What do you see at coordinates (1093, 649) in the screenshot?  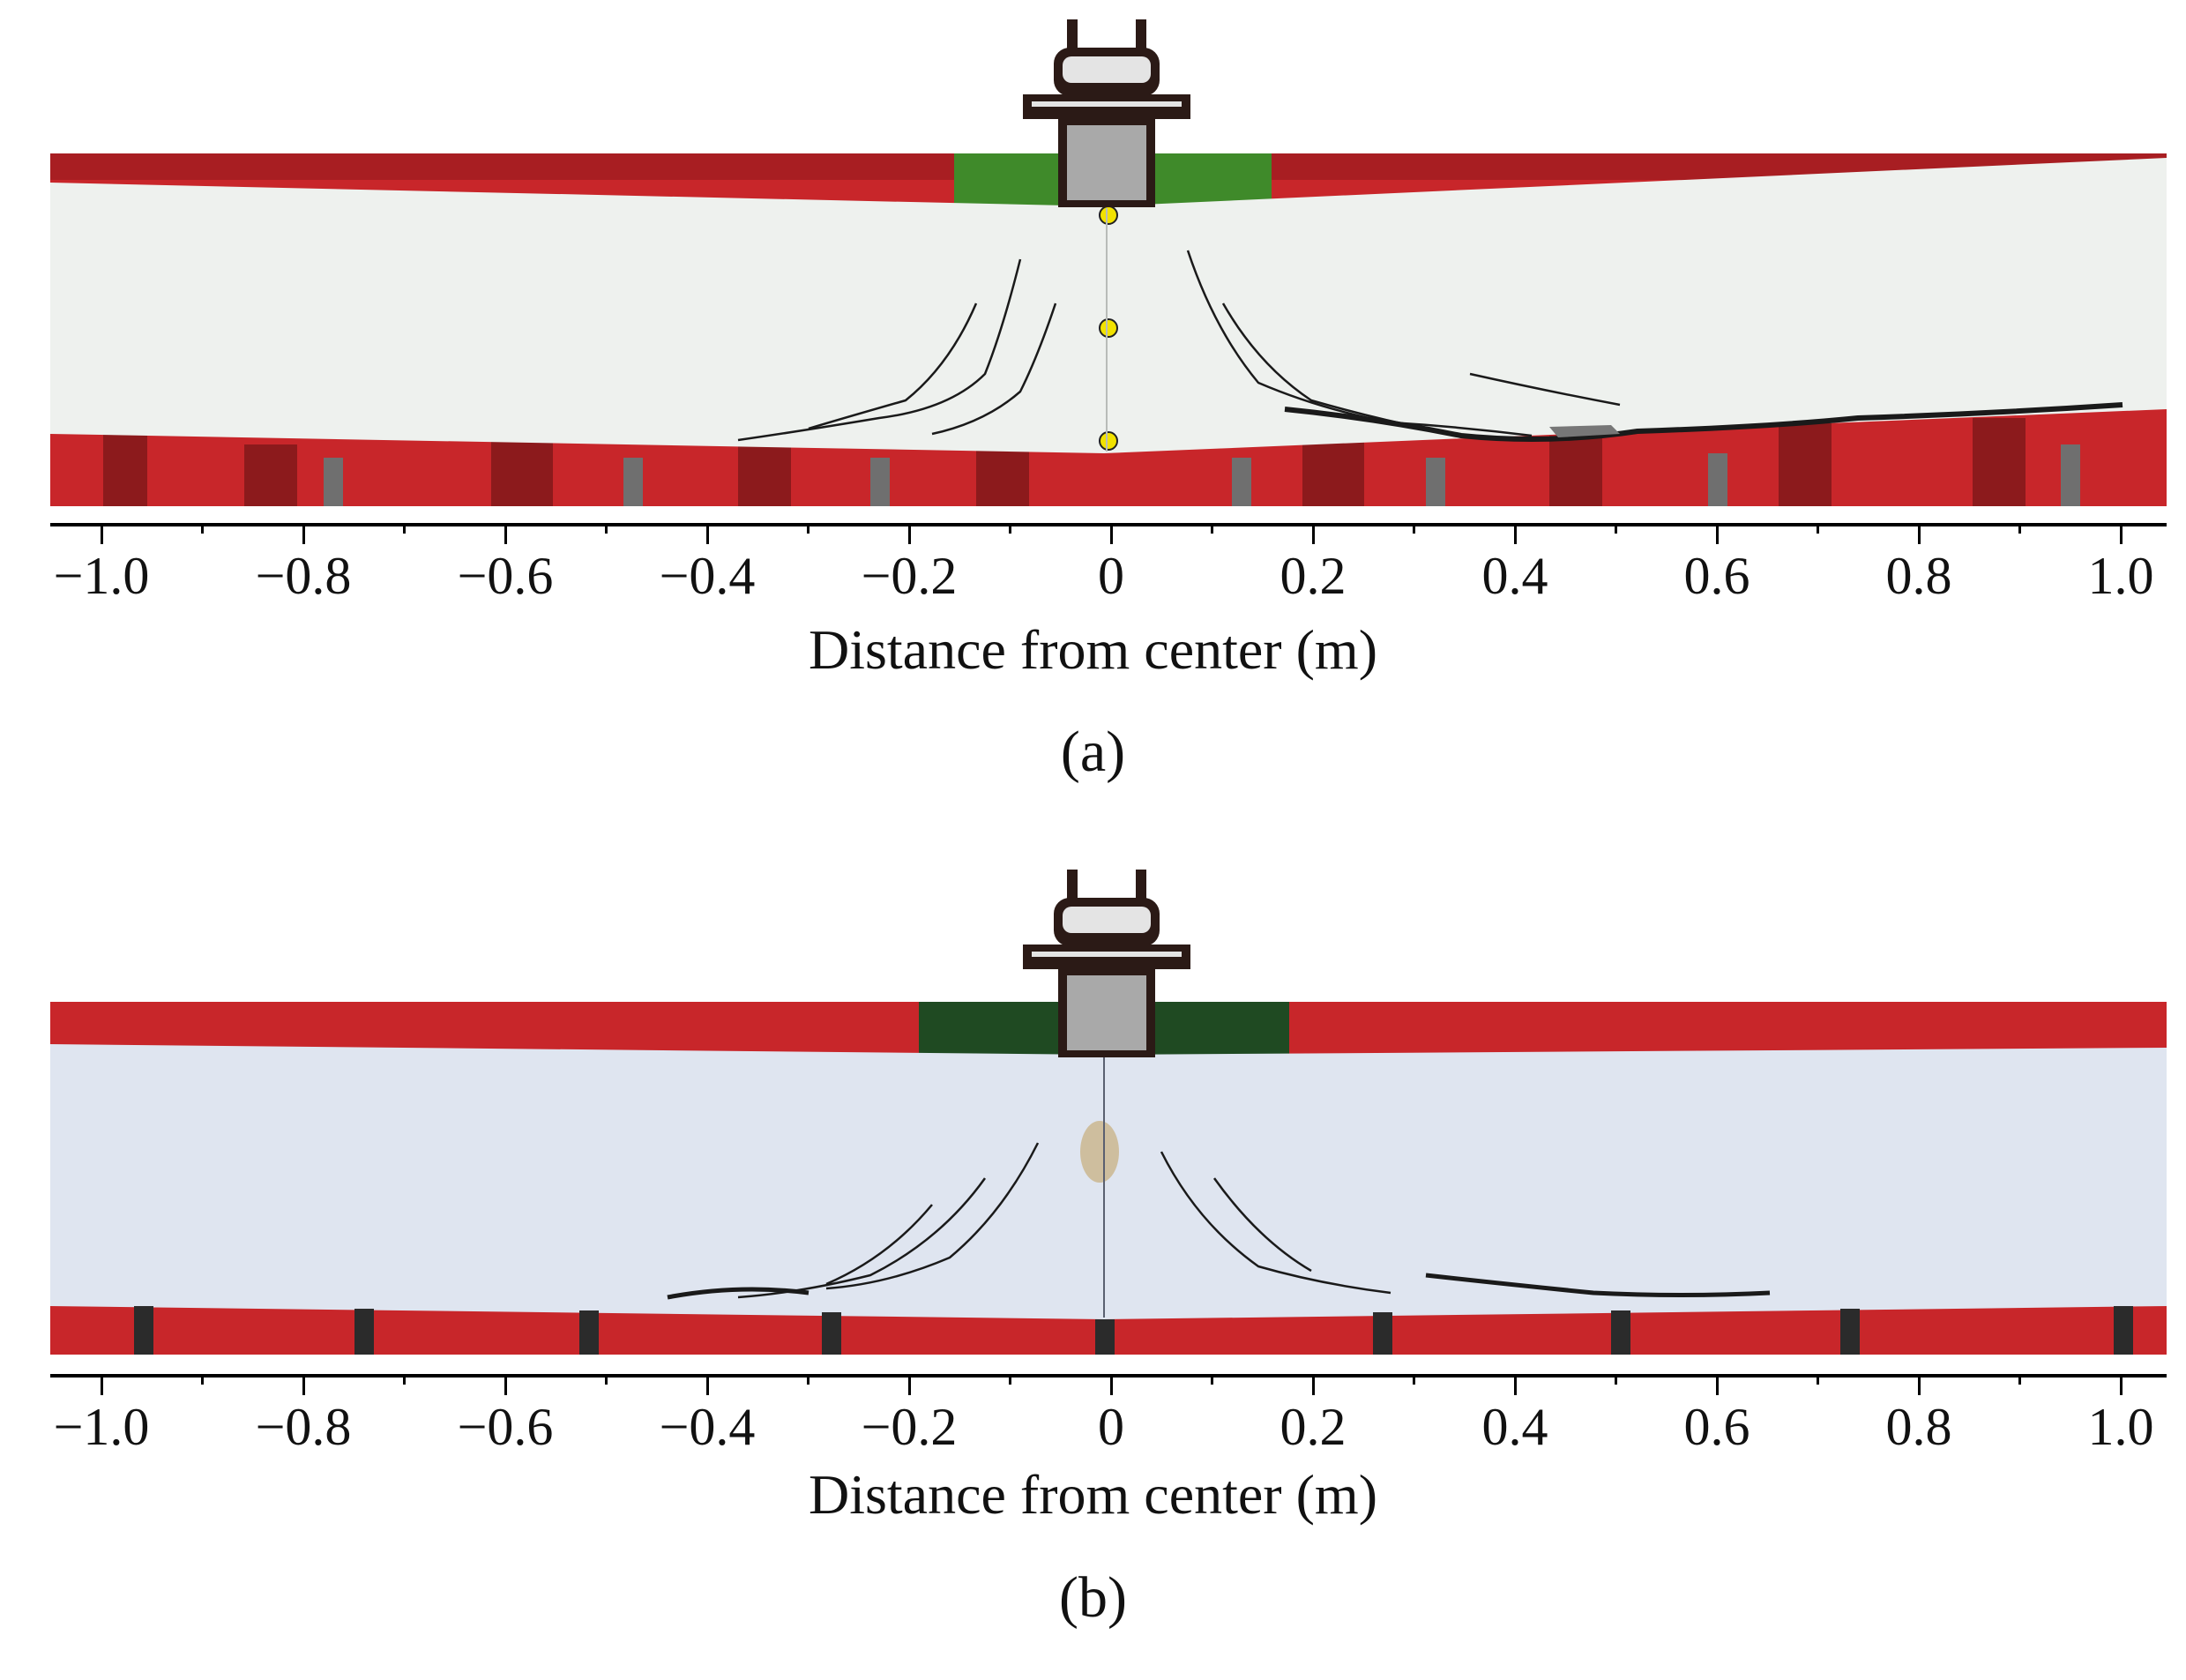 I see `x-axis-label-a: Distance from center (m)` at bounding box center [1093, 649].